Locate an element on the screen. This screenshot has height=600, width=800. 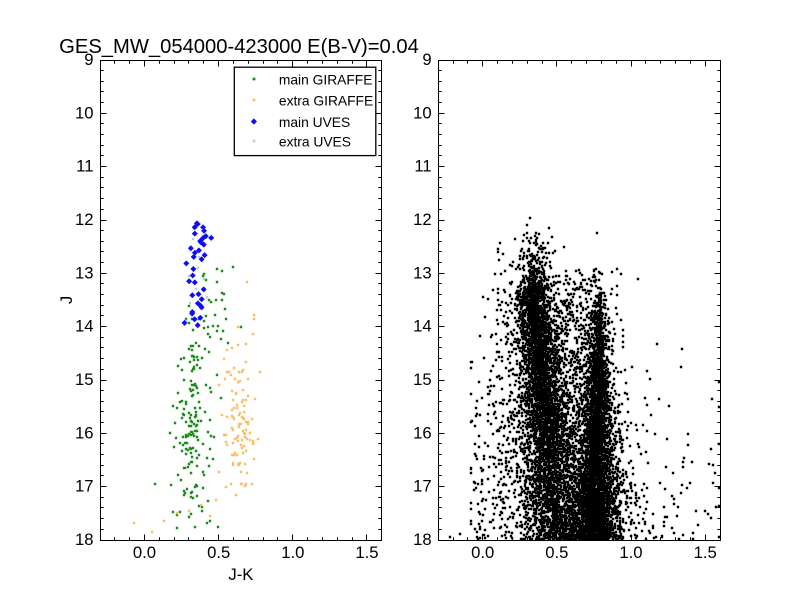
svg-text: extra UVES is located at coordinates (315, 142).